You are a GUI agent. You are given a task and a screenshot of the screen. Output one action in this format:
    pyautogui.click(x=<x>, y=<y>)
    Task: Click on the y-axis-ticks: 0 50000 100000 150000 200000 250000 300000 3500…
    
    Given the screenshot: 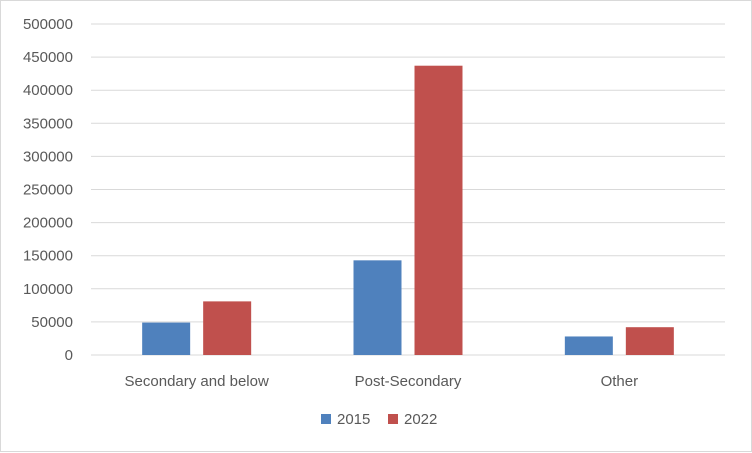 What is the action you would take?
    pyautogui.click(x=48, y=190)
    